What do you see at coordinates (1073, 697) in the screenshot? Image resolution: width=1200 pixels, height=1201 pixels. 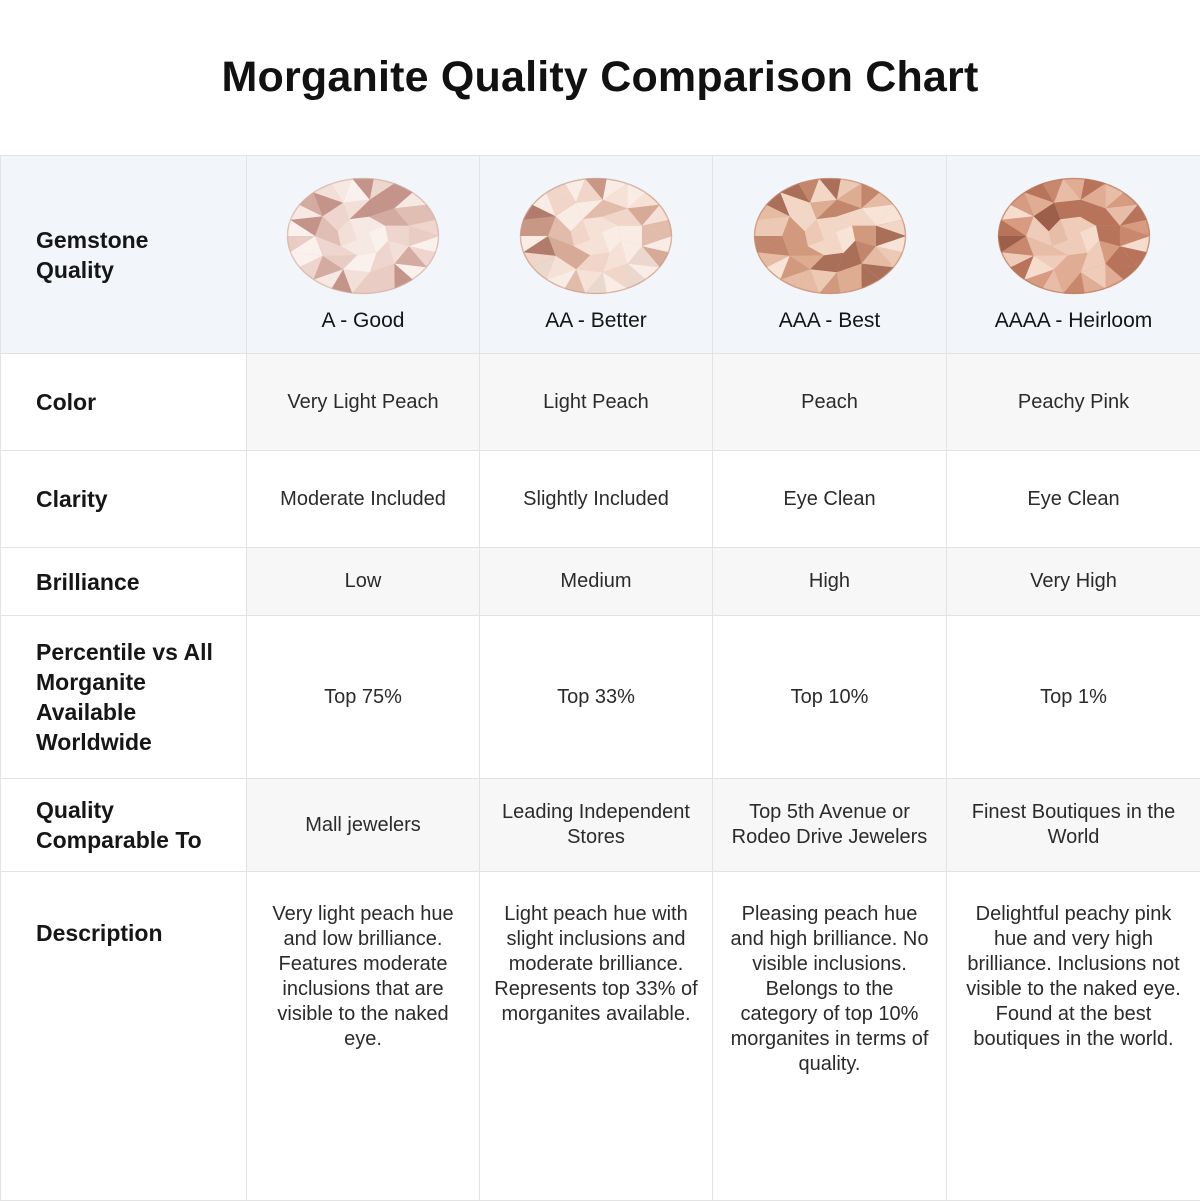 I see `cell-percentile-aaaa-heirloom: Top 1%` at bounding box center [1073, 697].